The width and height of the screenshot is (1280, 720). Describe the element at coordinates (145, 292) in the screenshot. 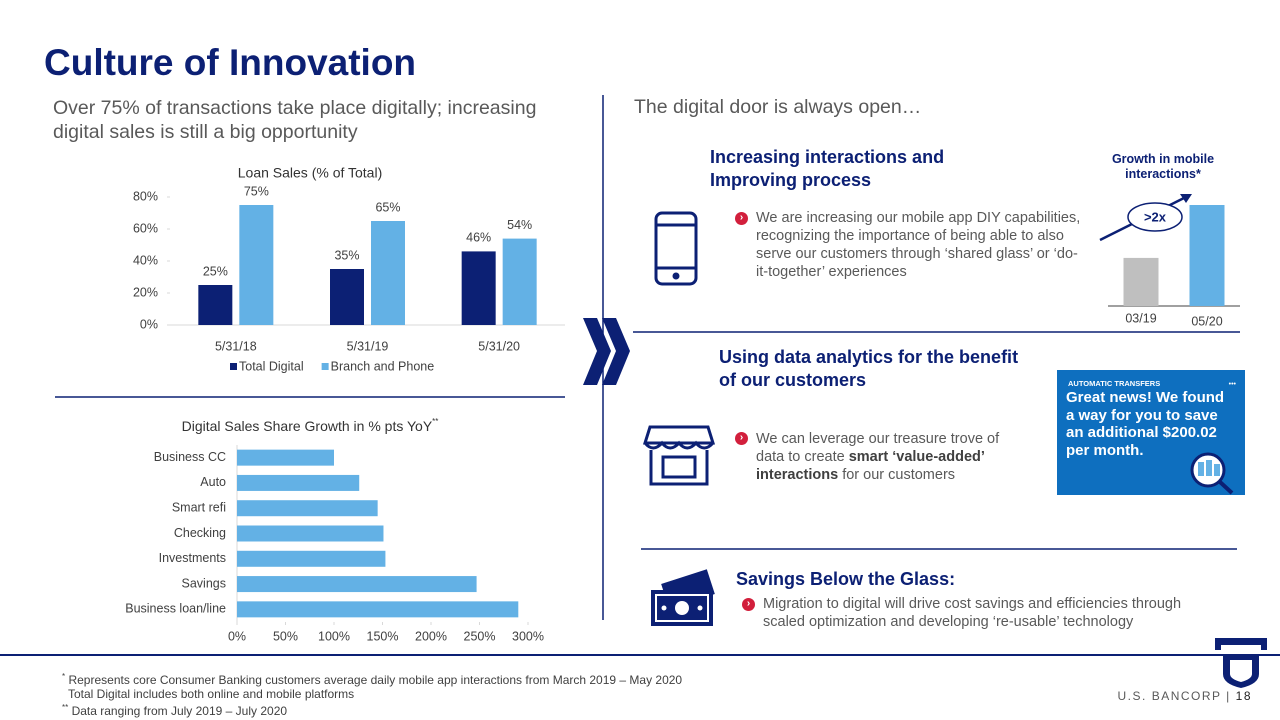

I see `y-tick-label: 20%` at that location.